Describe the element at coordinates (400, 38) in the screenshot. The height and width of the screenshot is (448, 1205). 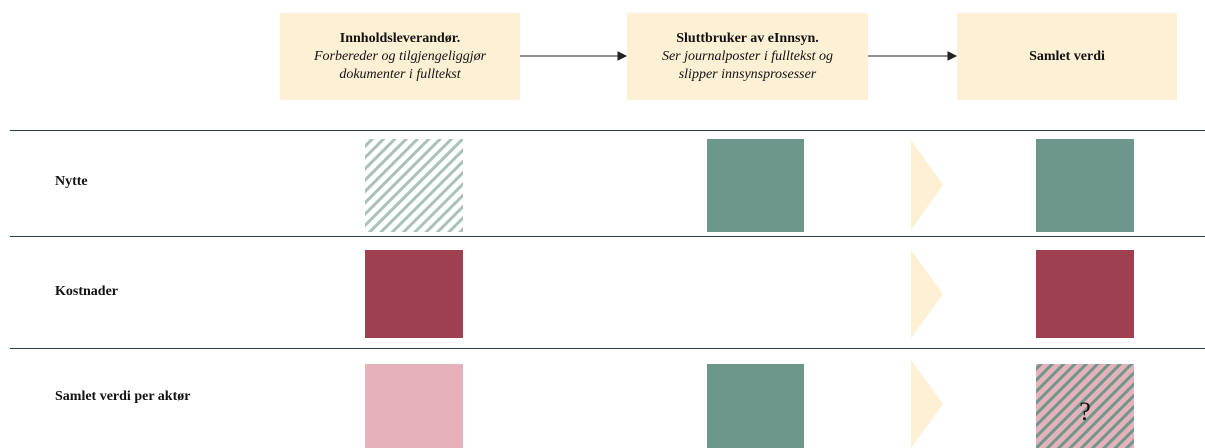
I see `header-title: Innholdsleverandør.` at that location.